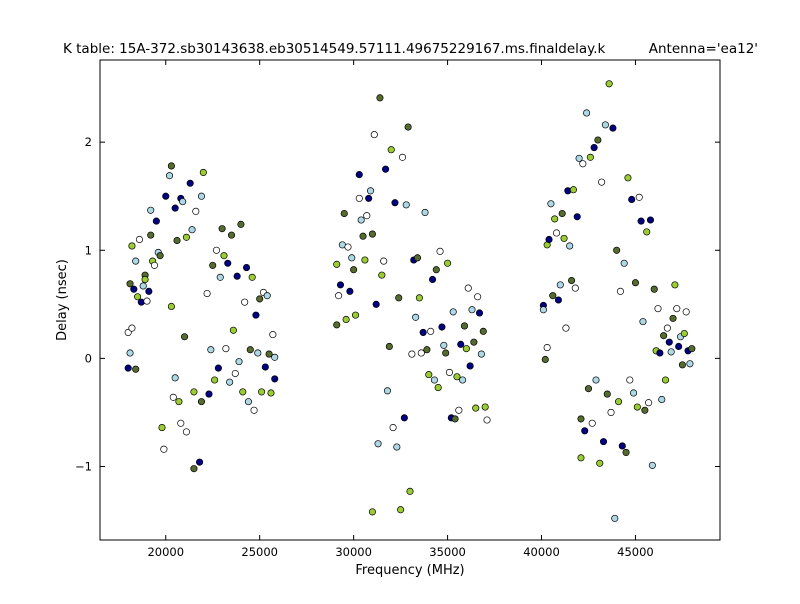  What do you see at coordinates (165, 552) in the screenshot?
I see `x-tick-label: 20000` at bounding box center [165, 552].